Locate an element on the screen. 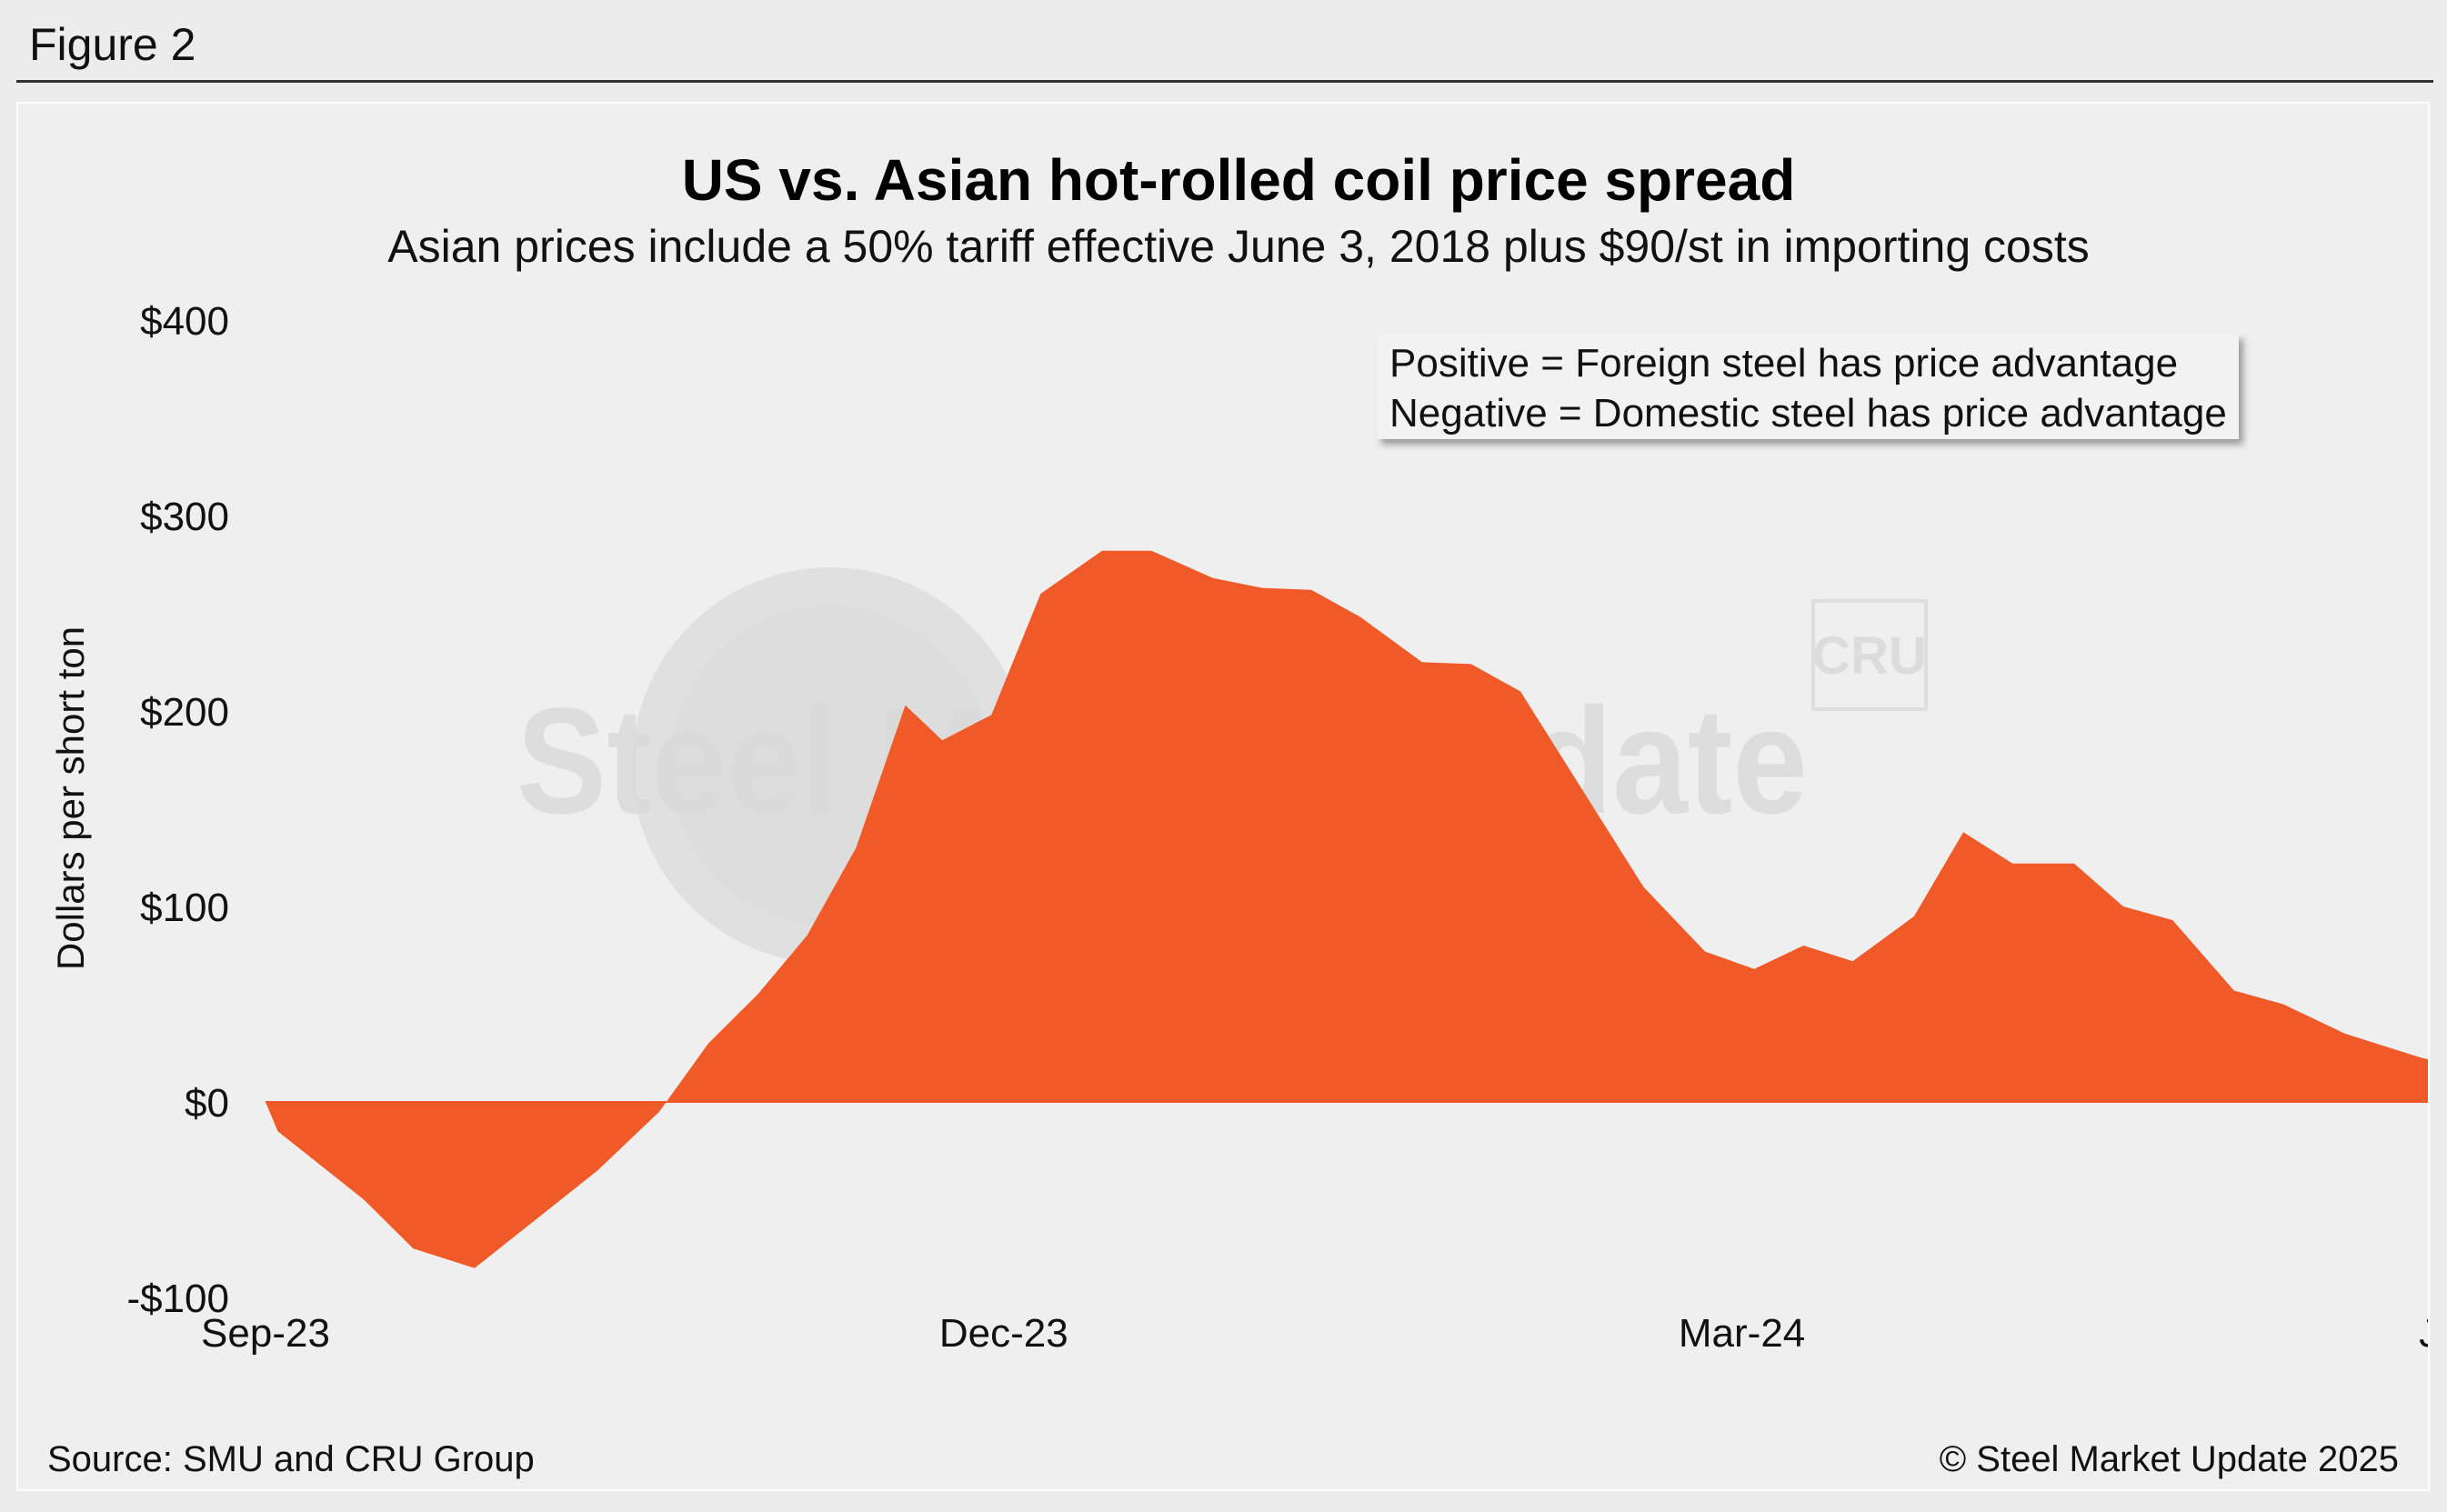  figure-label: Figure 2 is located at coordinates (113, 44).